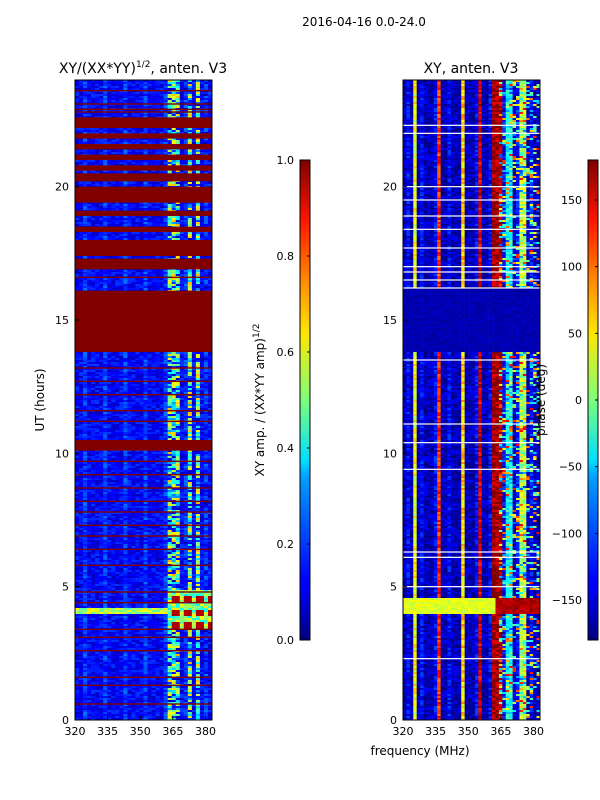  Describe the element at coordinates (97, 69) in the screenshot. I see `left-title-main: XY/(XX*YY)` at that location.